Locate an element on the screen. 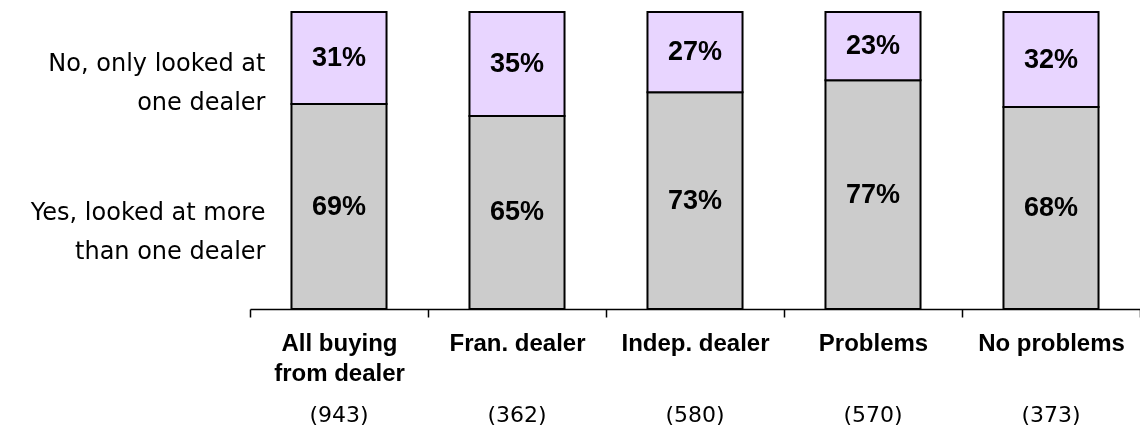  text: (570) is located at coordinates (873, 414).